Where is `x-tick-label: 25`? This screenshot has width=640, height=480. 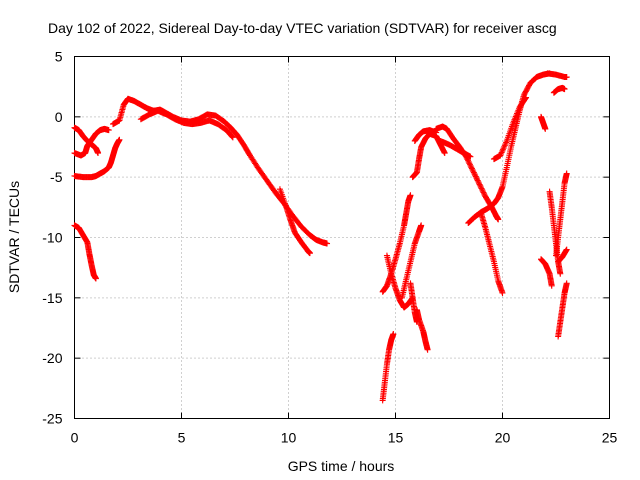 x-tick-label: 25 is located at coordinates (610, 438).